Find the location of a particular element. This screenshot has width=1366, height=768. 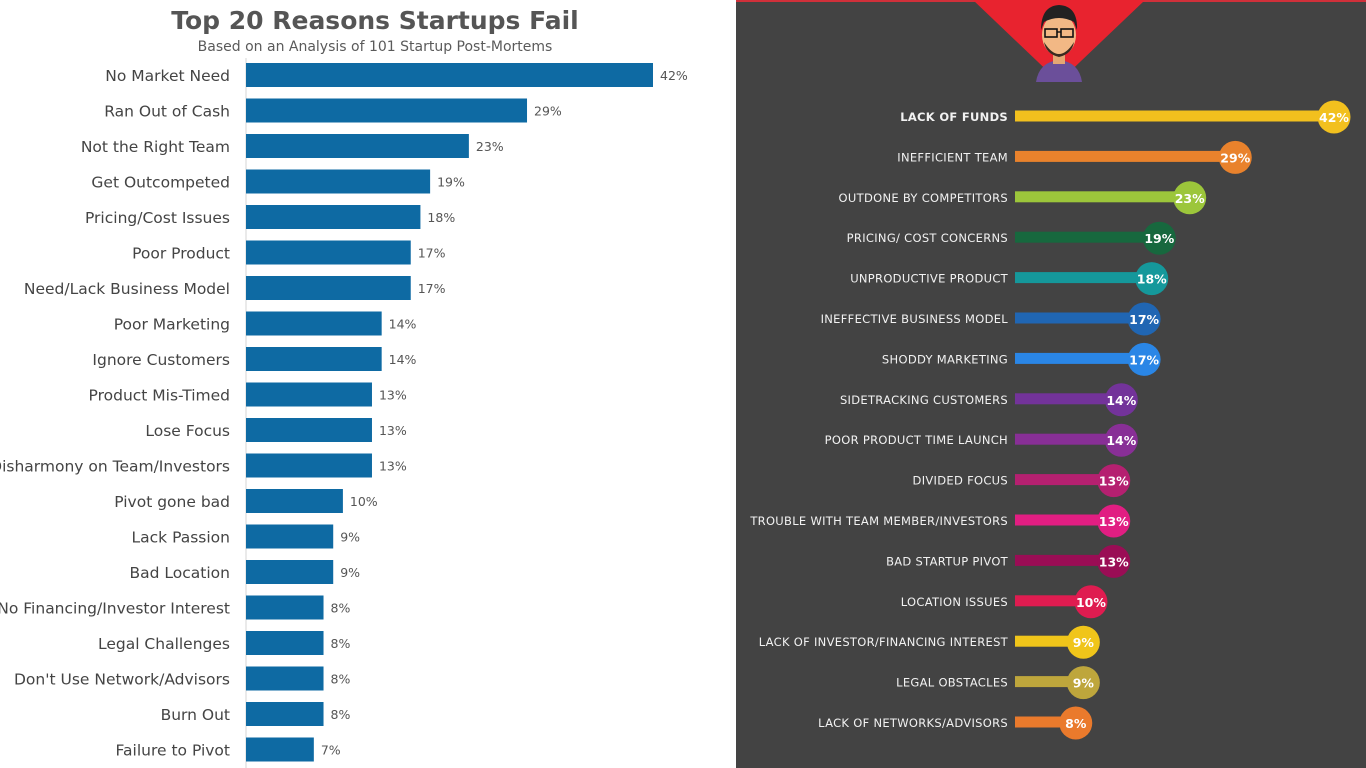

category-label: LOCATION ISSUES is located at coordinates (954, 602).